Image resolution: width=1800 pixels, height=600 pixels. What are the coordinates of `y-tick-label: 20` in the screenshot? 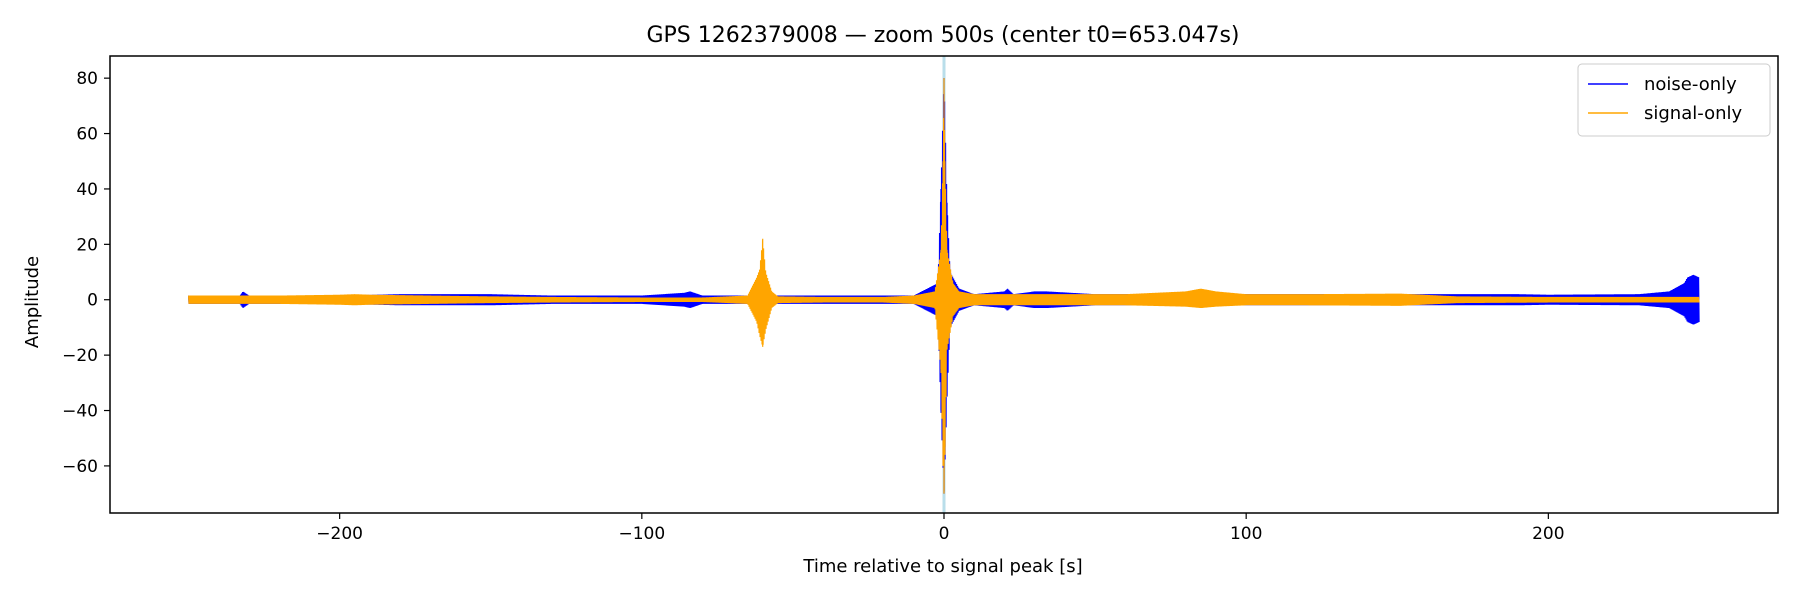 It's located at (87, 245).